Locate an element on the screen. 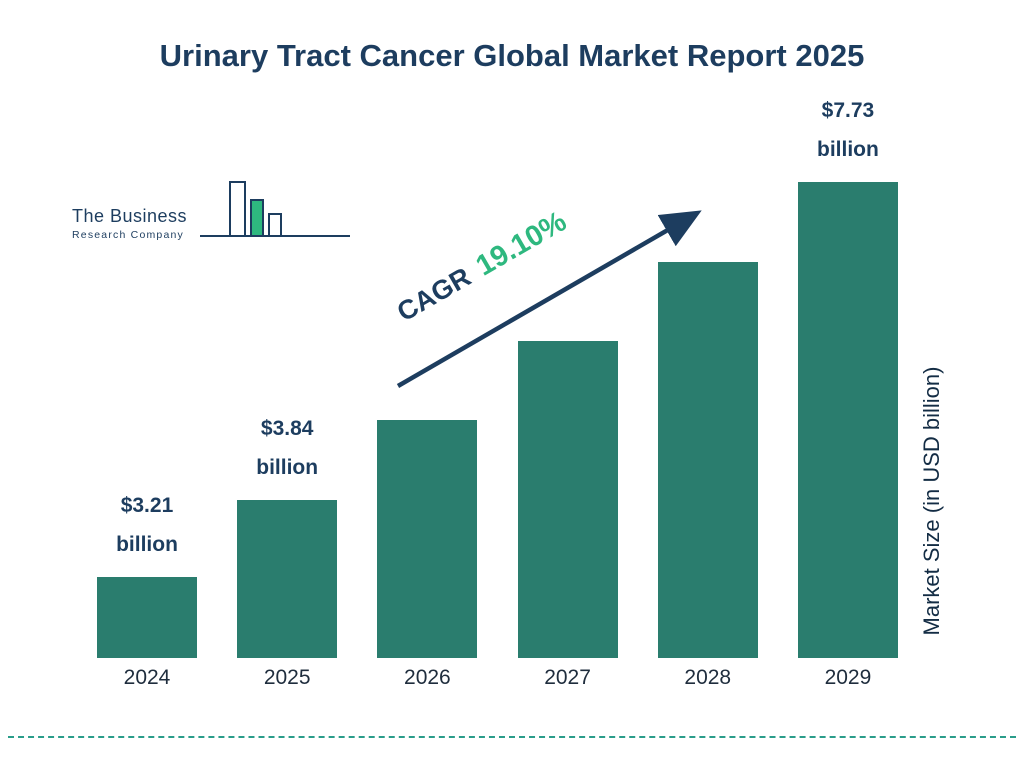 The image size is (1024, 768). bar-value-label: $3.21 billion is located at coordinates (147, 526).